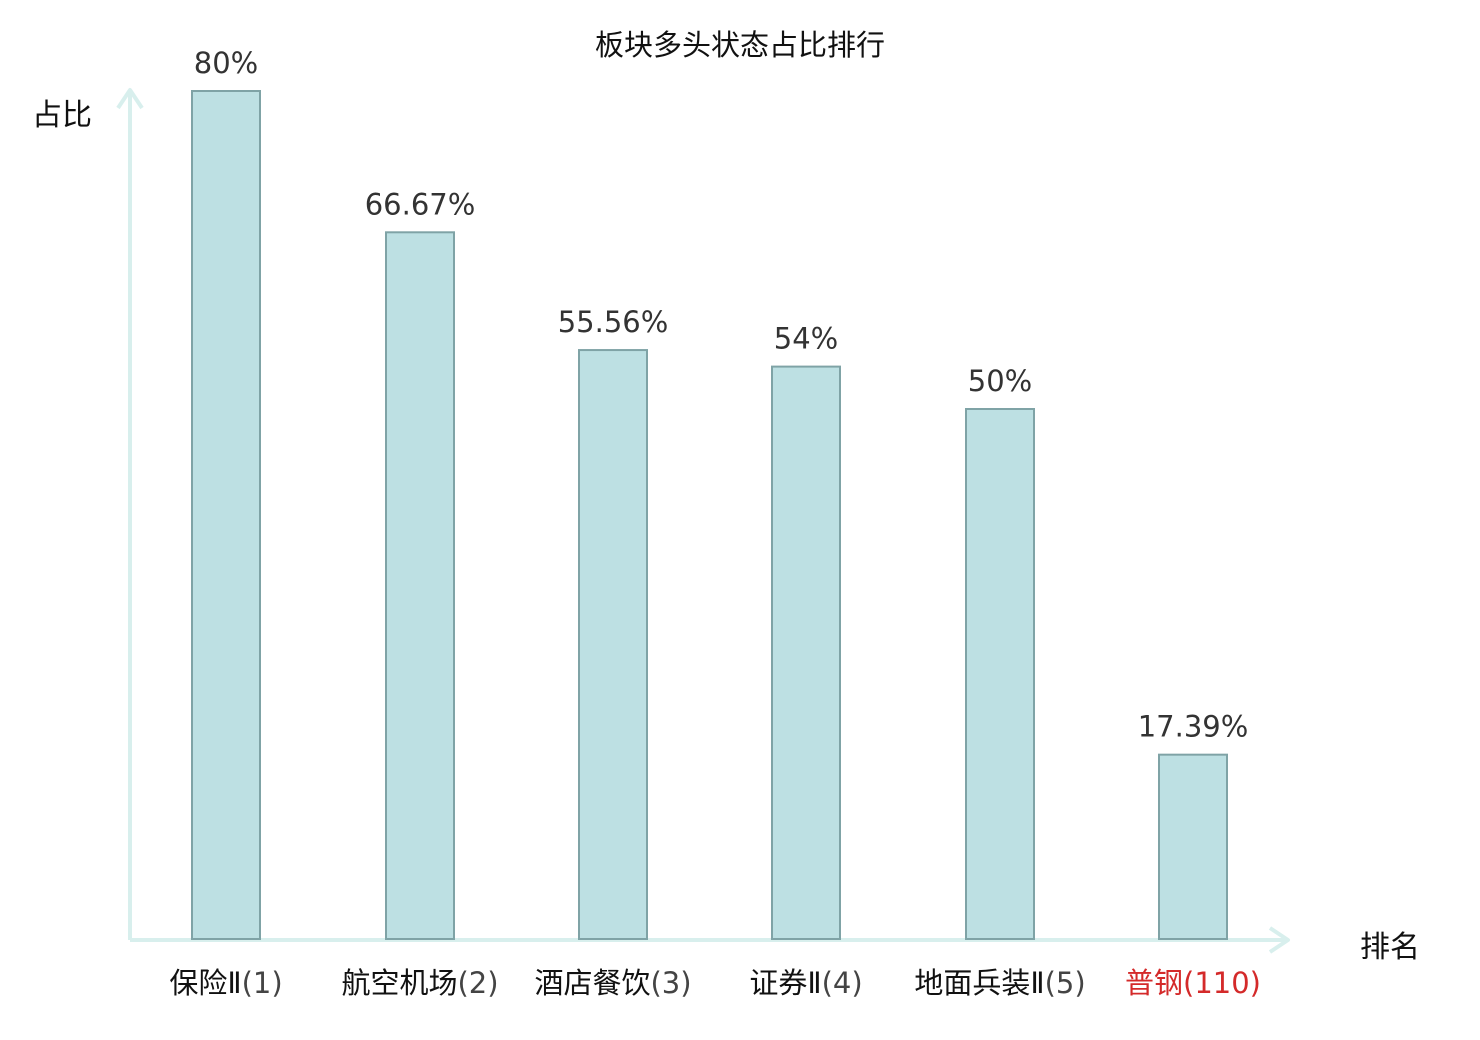 The width and height of the screenshot is (1480, 1040). I want to click on value-label-3: 55.56%, so click(613, 322).